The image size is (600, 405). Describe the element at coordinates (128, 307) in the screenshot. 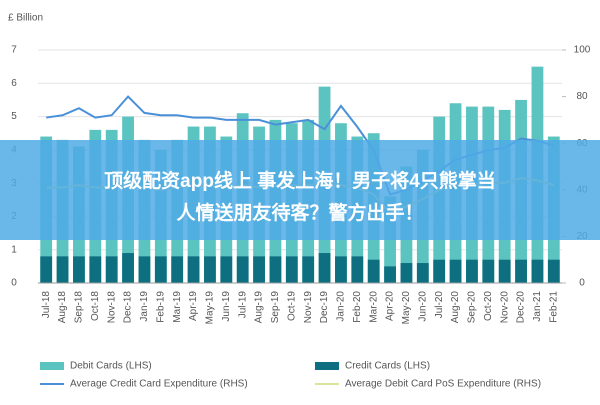

I see `x-tick-label: Dec-18` at that location.